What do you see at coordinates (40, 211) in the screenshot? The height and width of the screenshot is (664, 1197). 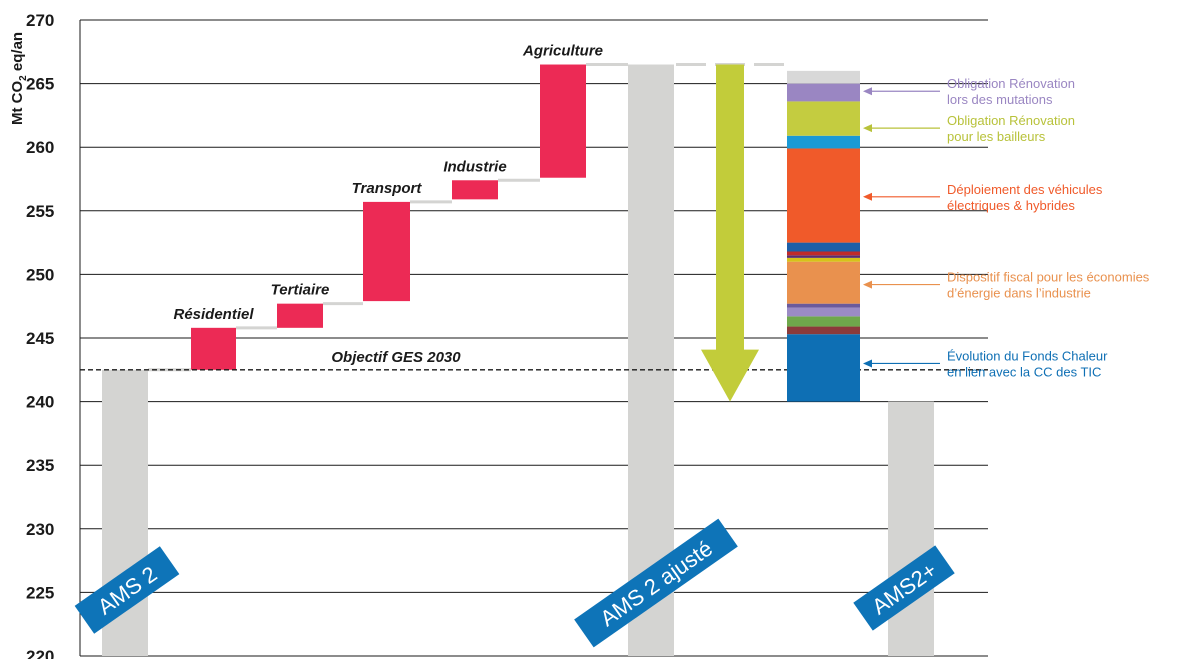 I see `y-tick-label: 255` at bounding box center [40, 211].